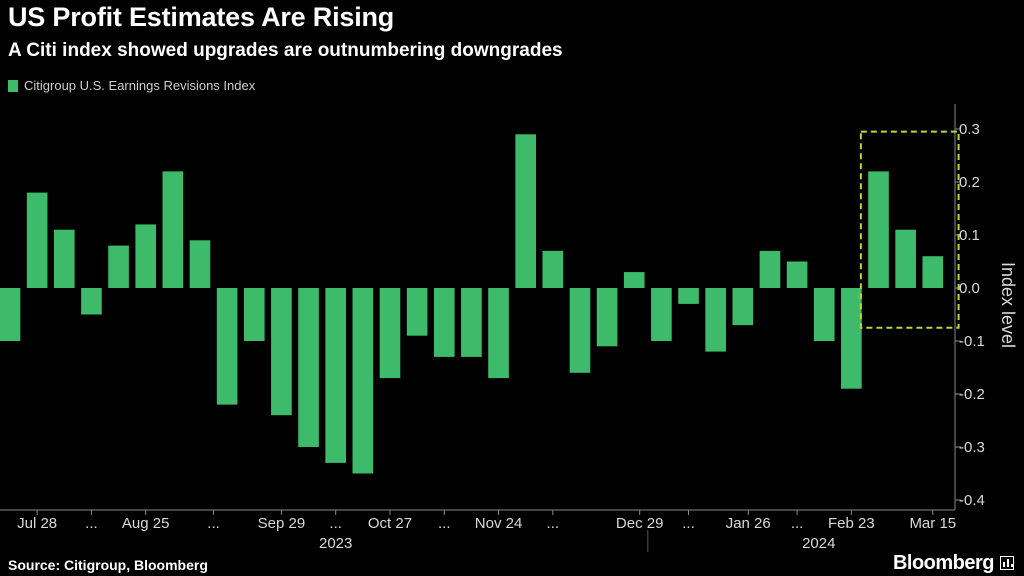 The image size is (1024, 576). What do you see at coordinates (972, 500) in the screenshot?
I see `y-tick-label: -0.4` at bounding box center [972, 500].